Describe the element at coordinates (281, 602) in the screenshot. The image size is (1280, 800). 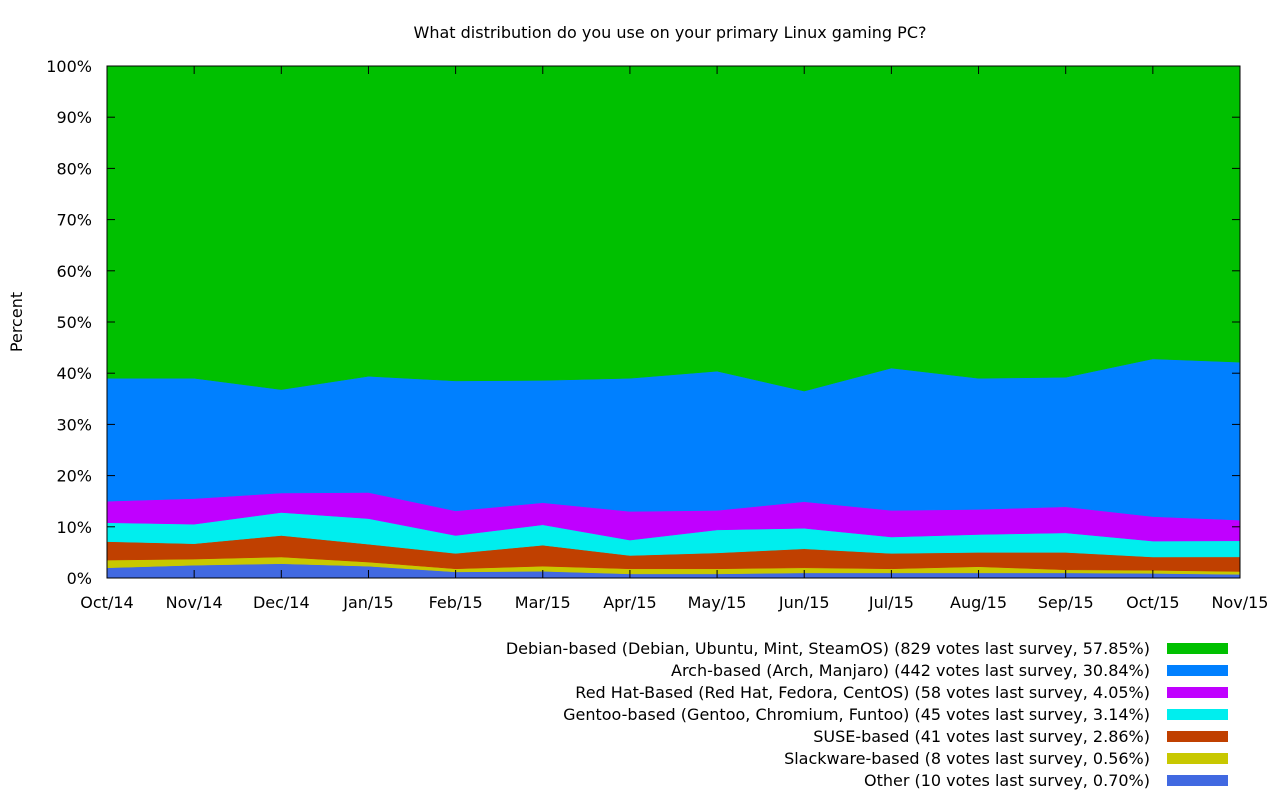
I see `x-tick-label: Dec/14` at that location.